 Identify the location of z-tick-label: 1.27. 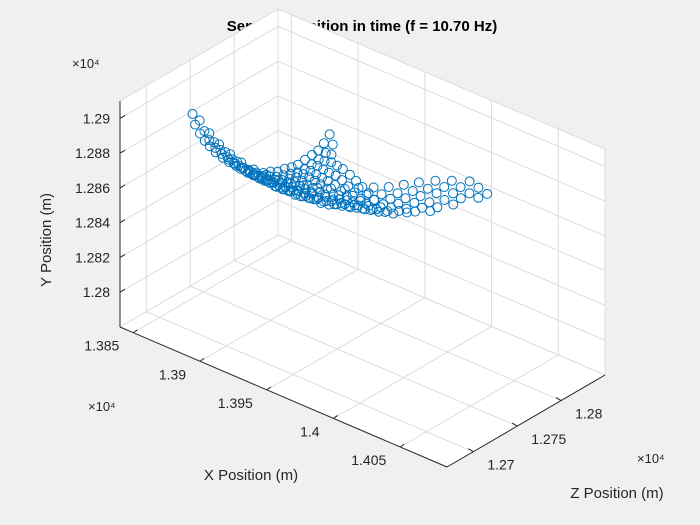
(500, 465).